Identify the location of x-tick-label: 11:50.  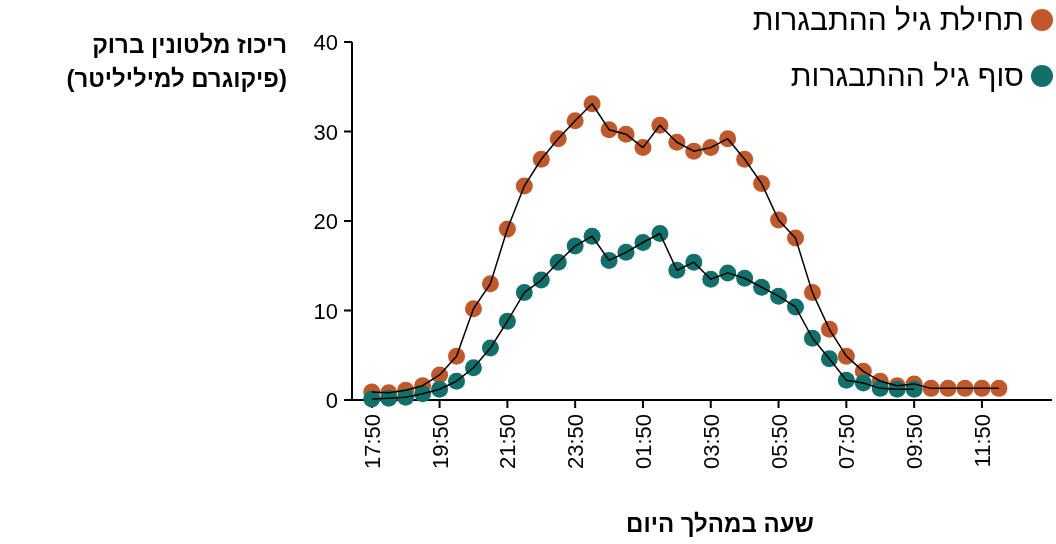
(982, 441).